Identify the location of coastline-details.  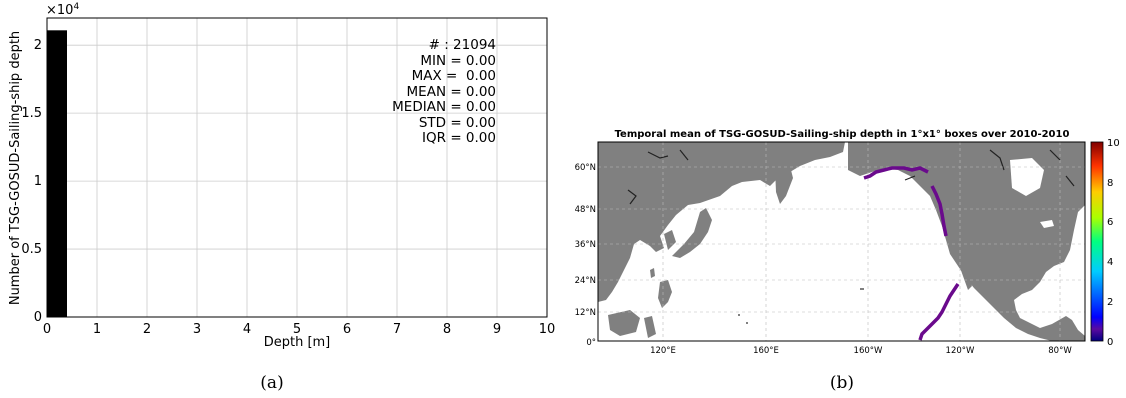
(851, 177).